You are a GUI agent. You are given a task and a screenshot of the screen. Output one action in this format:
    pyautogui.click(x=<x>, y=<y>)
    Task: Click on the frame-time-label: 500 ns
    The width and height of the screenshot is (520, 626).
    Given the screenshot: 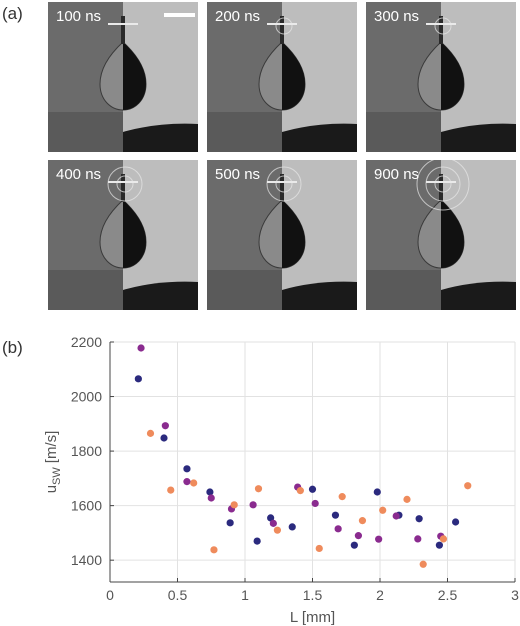 What is the action you would take?
    pyautogui.click(x=238, y=174)
    